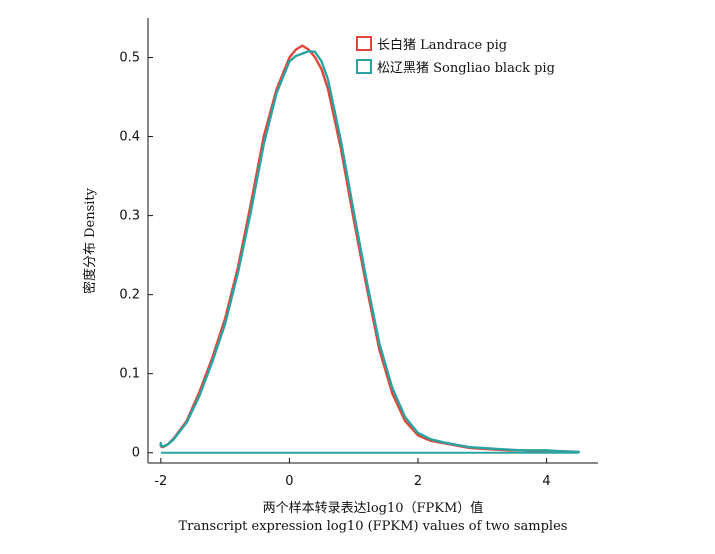 The height and width of the screenshot is (554, 715). Describe the element at coordinates (90, 240) in the screenshot. I see `y-axis-title: 密度分布 Density` at that location.